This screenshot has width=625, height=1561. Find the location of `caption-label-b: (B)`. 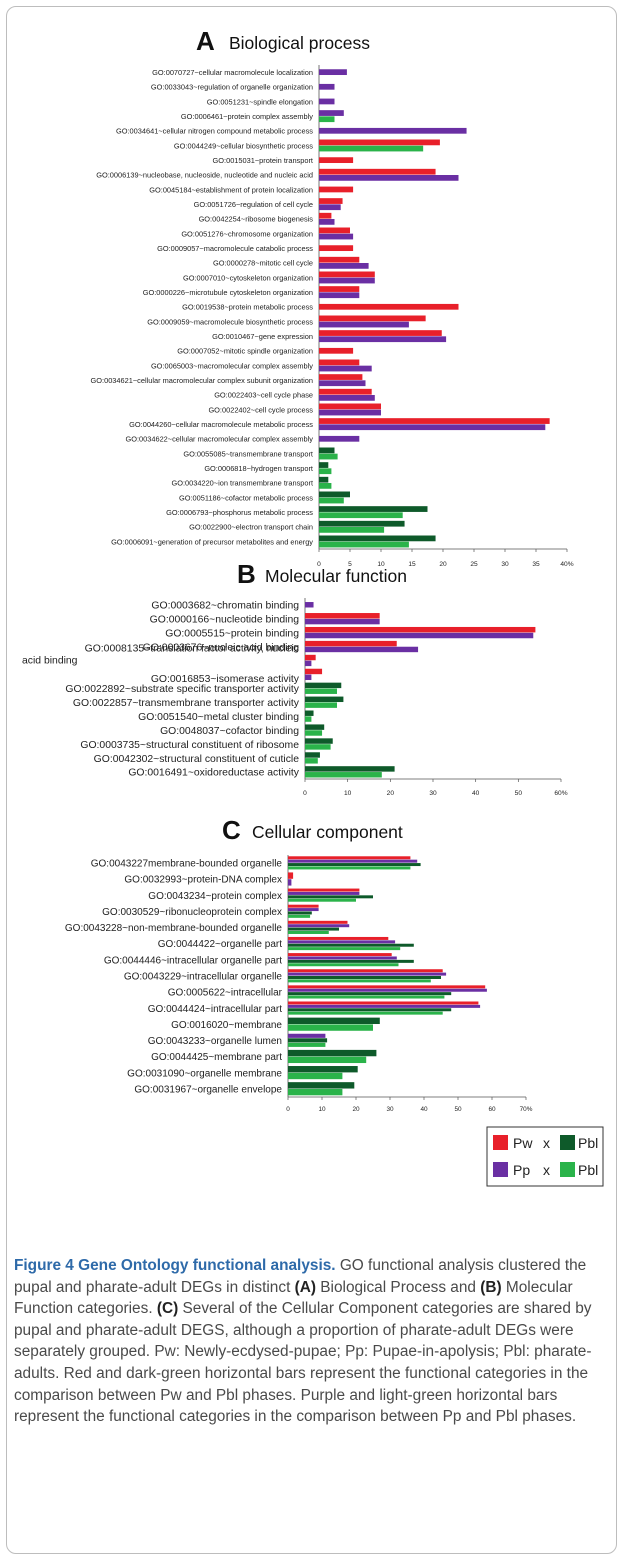

caption-label-b: (B) is located at coordinates (491, 1287).